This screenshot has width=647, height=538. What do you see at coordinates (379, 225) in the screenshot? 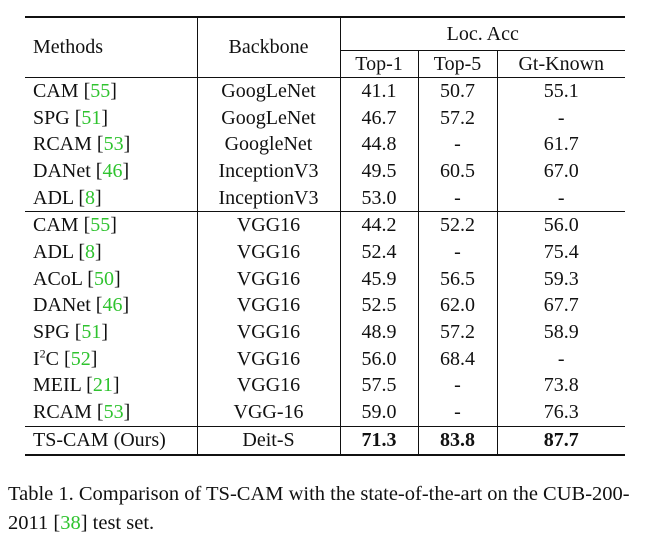
I see `top1-cell: 44.2` at bounding box center [379, 225].